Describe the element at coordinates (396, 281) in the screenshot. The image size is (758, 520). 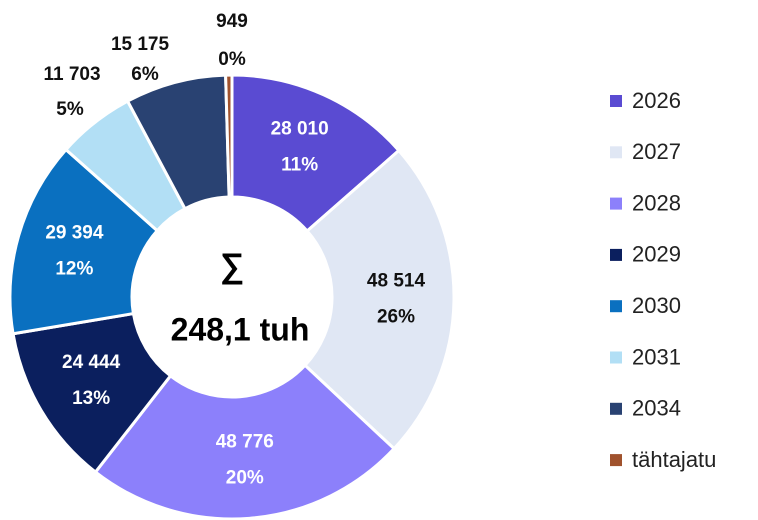
I see `value-label: 48 514` at that location.